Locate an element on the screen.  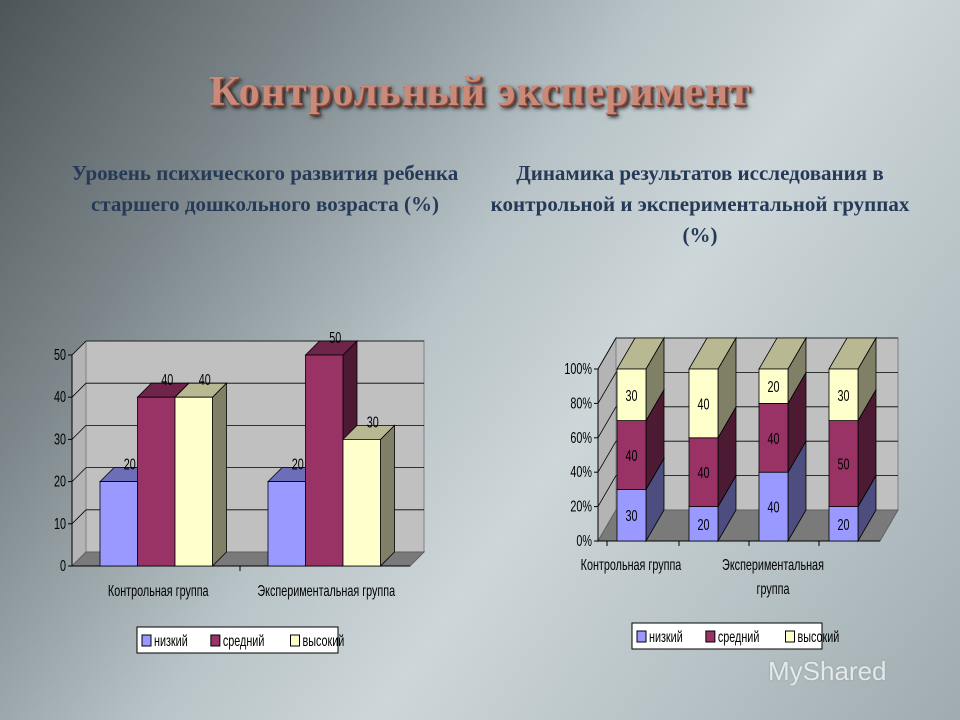
chart2-category-label: Контрольная группа is located at coordinates (631, 564).